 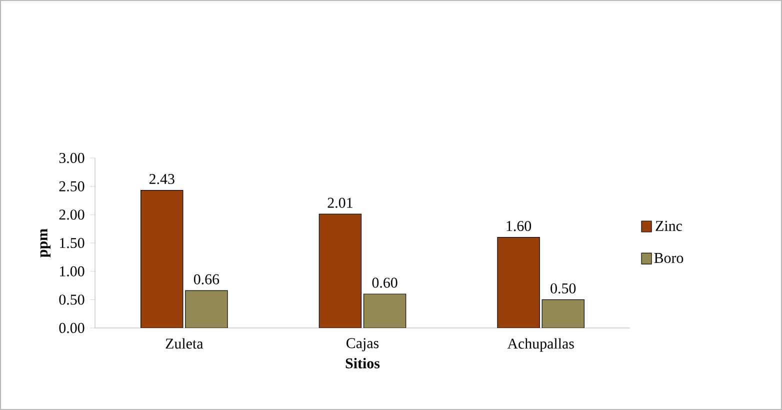 What do you see at coordinates (669, 258) in the screenshot?
I see `legend-label: Boro` at bounding box center [669, 258].